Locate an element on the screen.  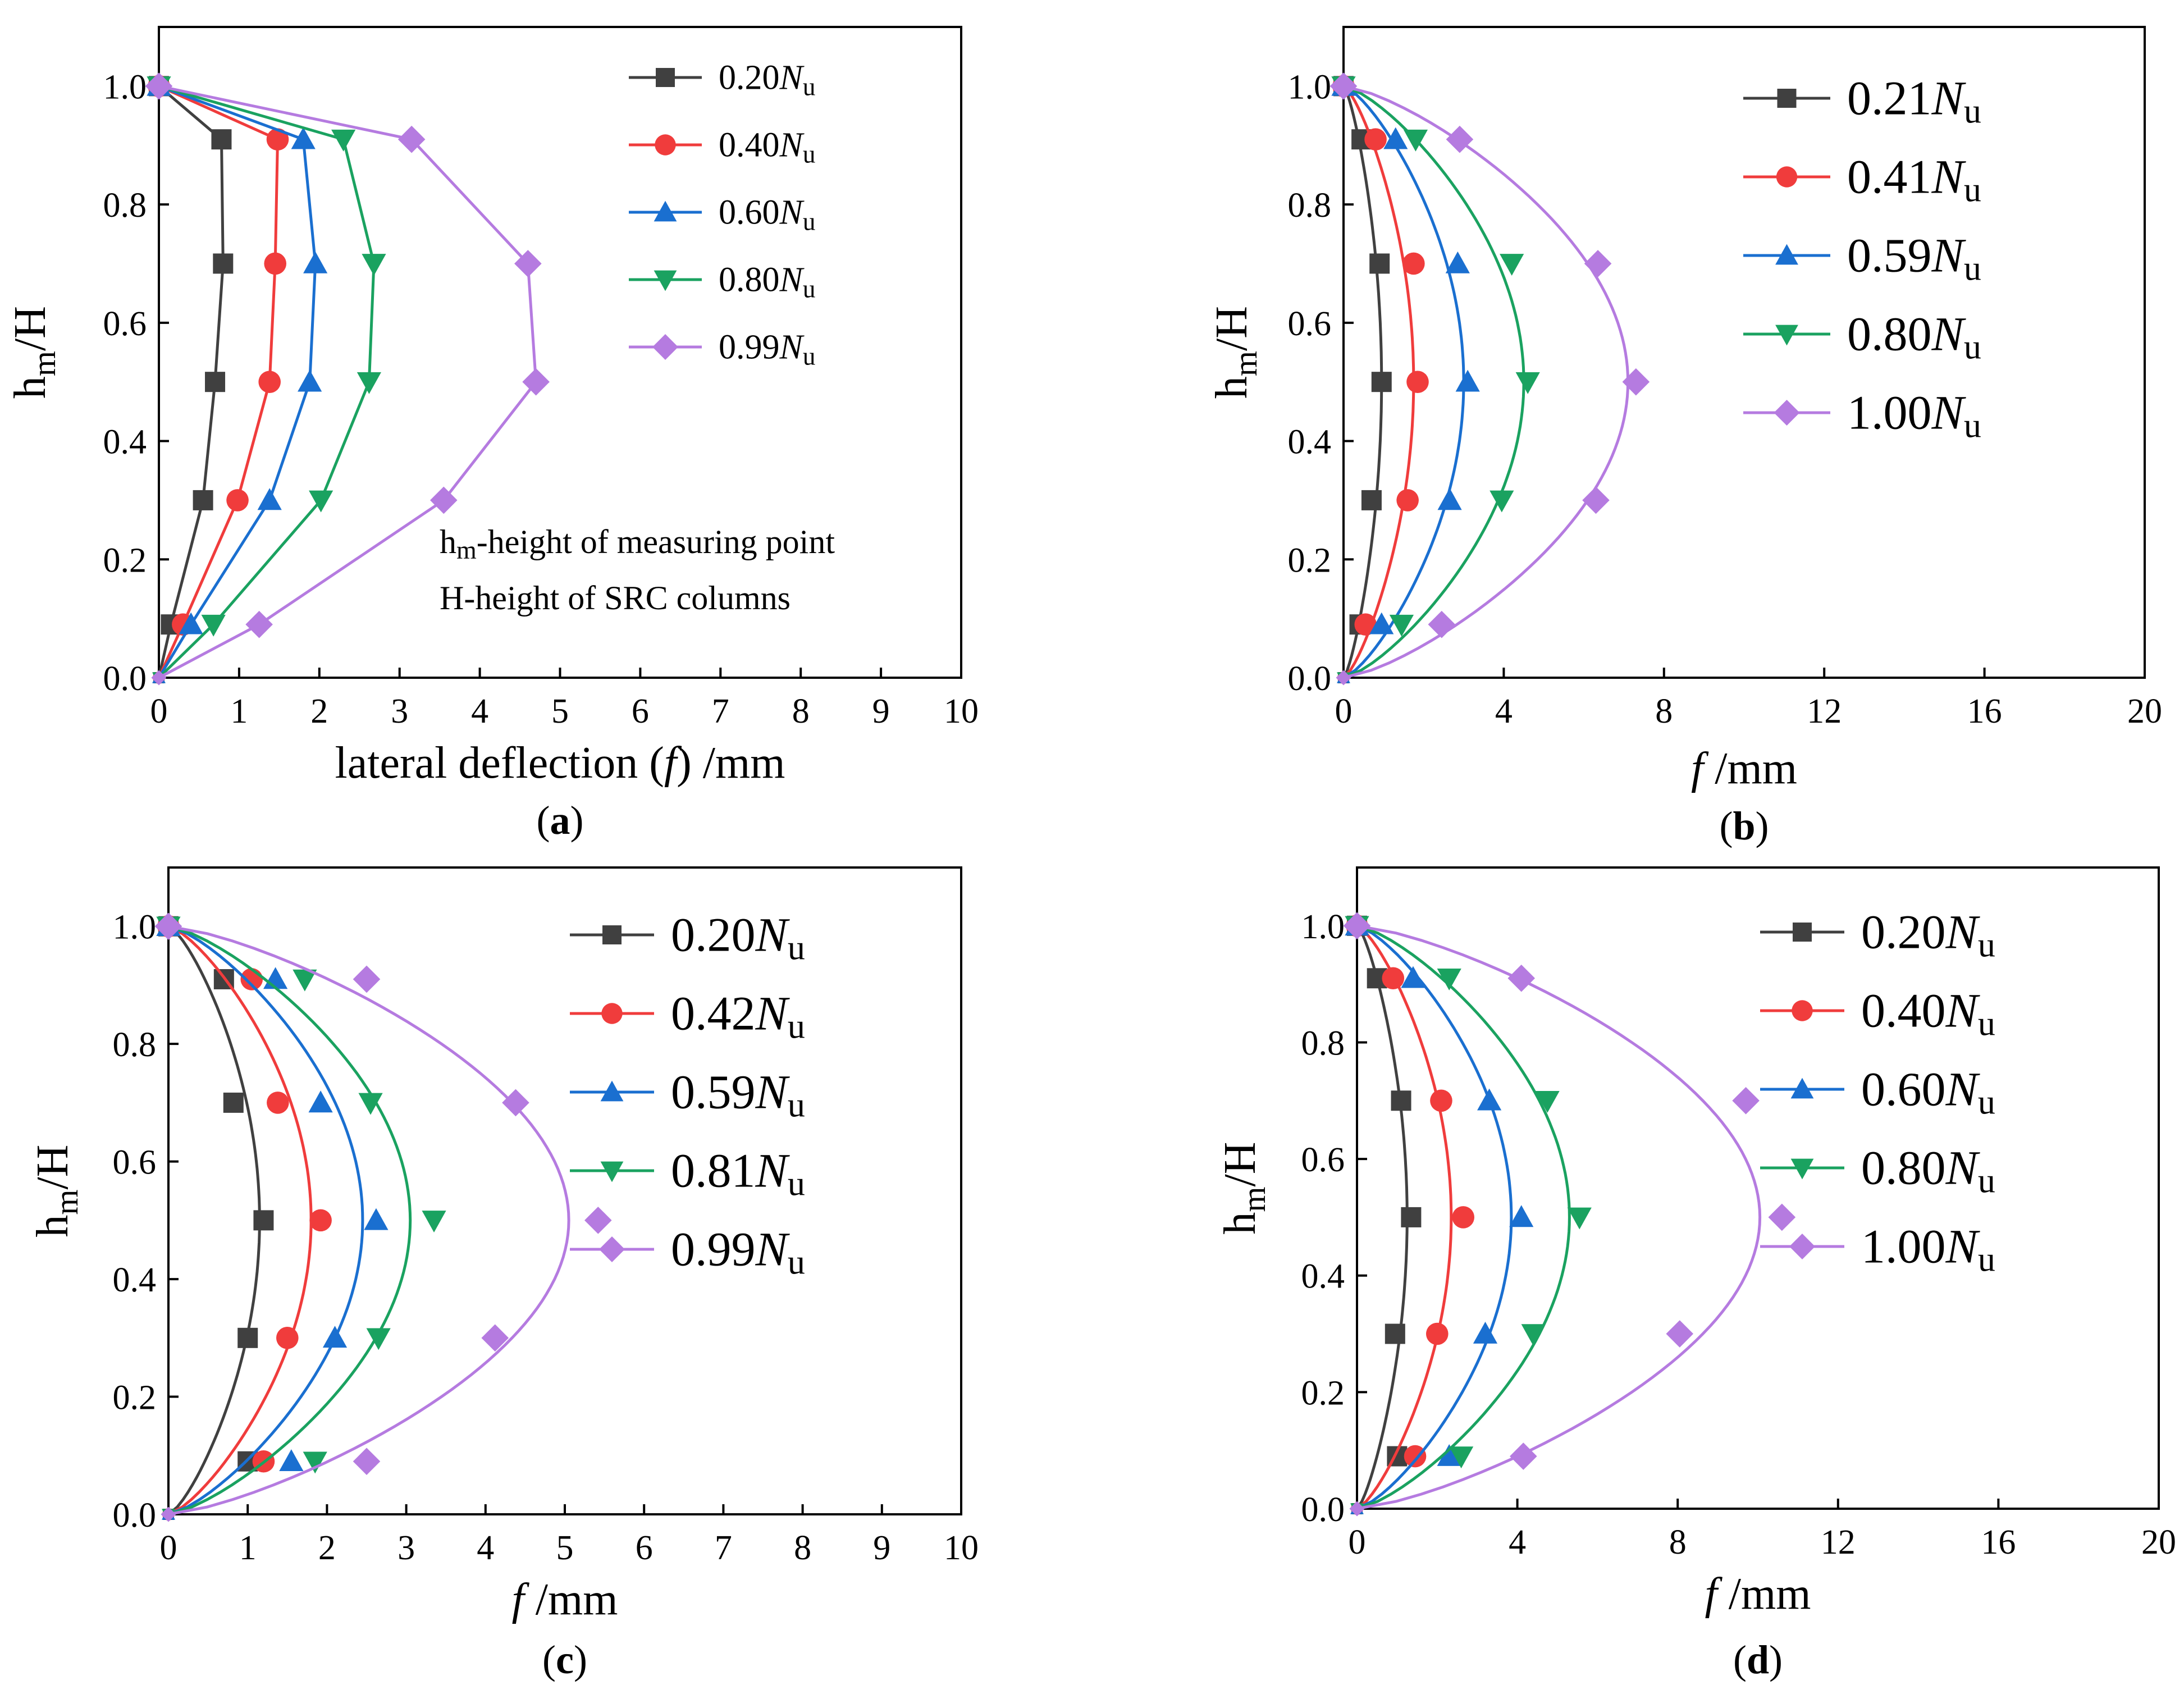
legend-label: 0.99Nu is located at coordinates (767, 349).